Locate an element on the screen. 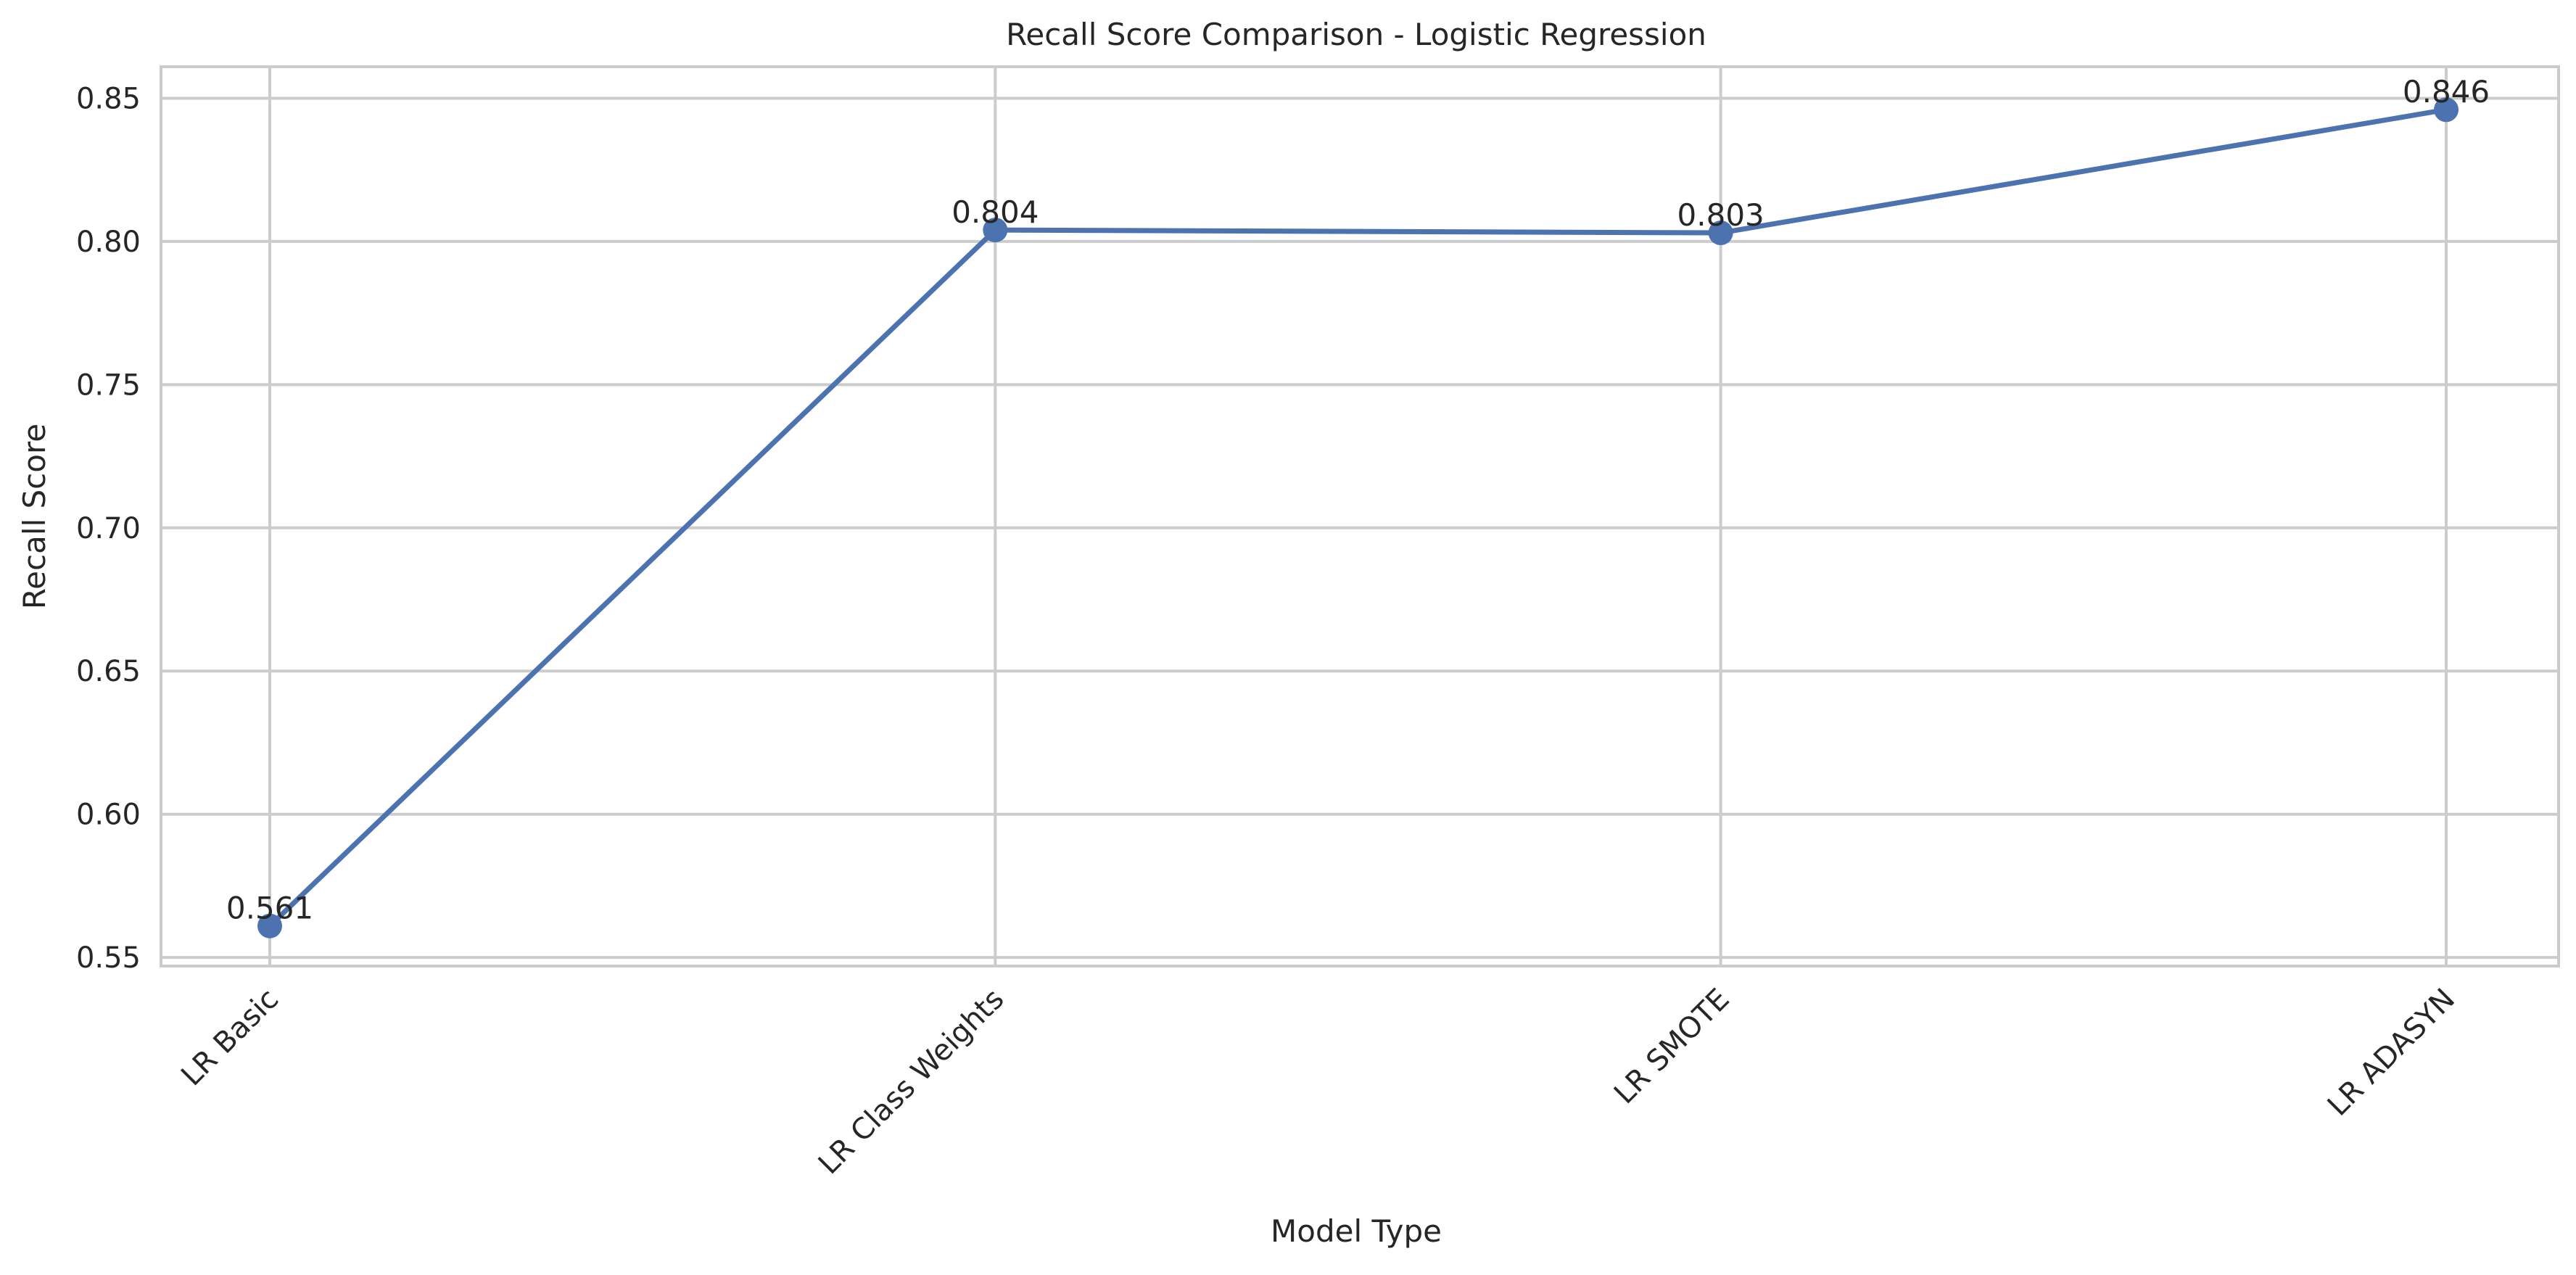 This screenshot has width=2576, height=1275. y-tick-label: 0.60 is located at coordinates (108, 816).